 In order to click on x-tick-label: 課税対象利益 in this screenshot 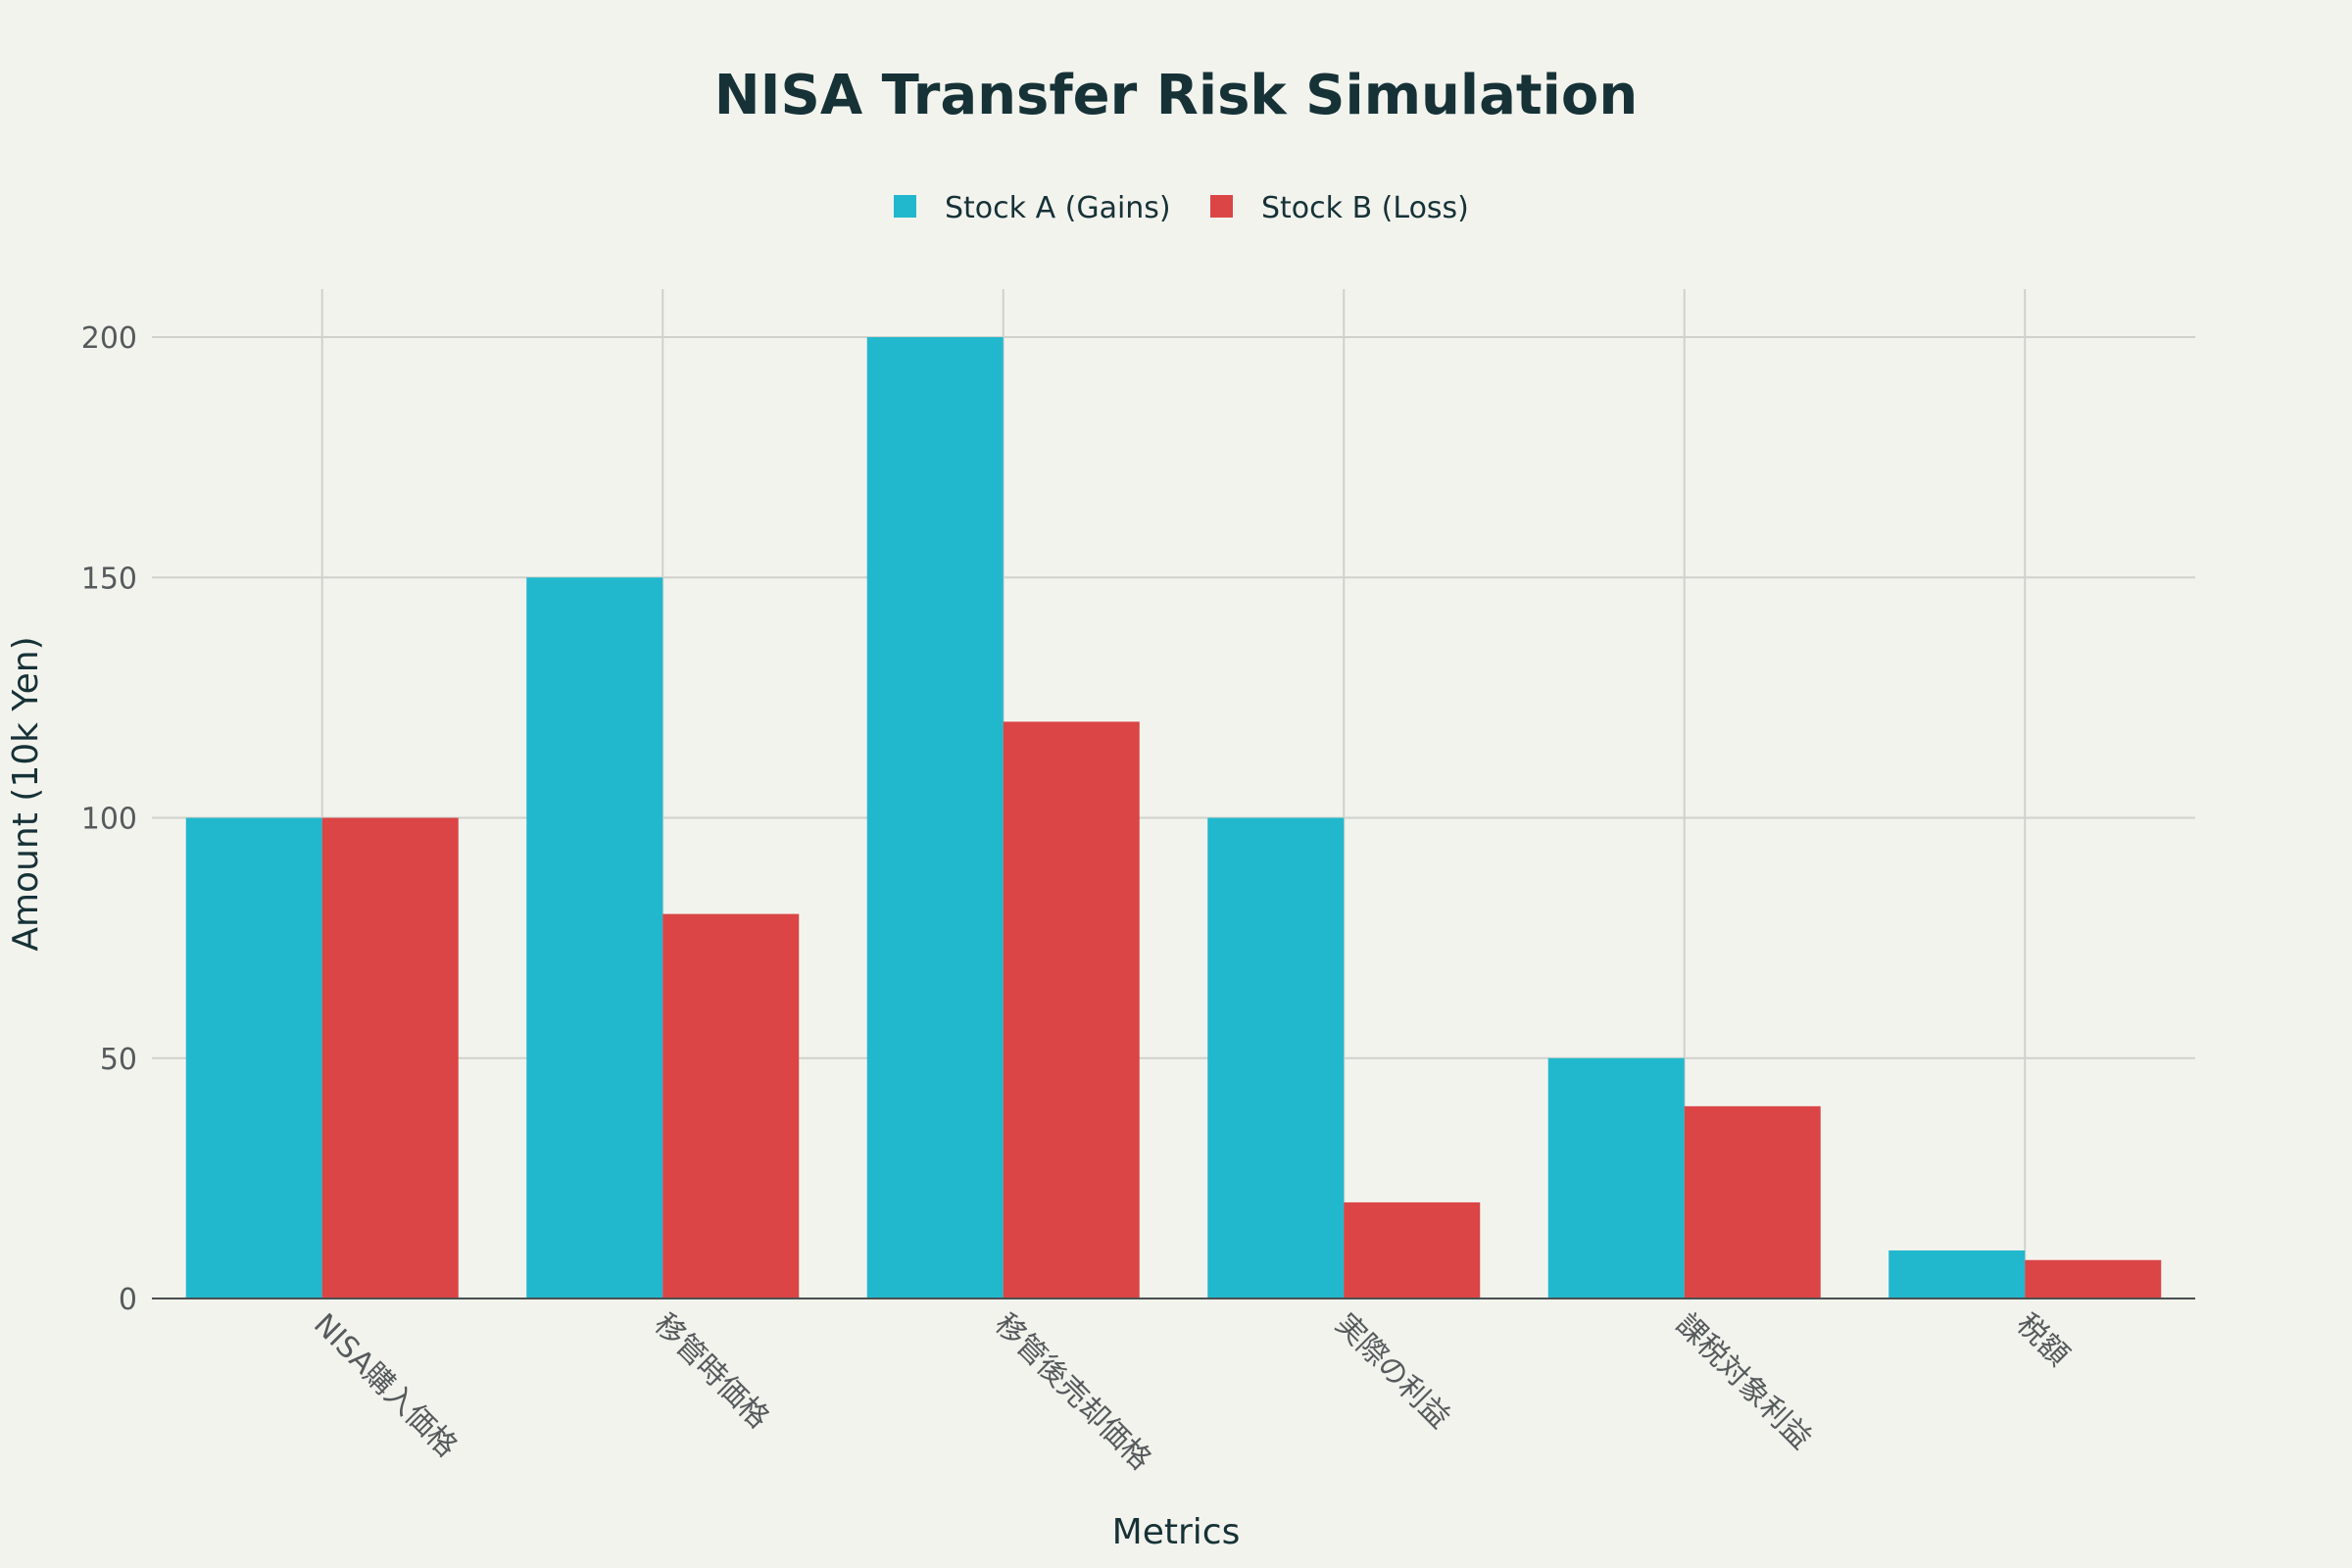, I will do `click(1743, 1381)`.